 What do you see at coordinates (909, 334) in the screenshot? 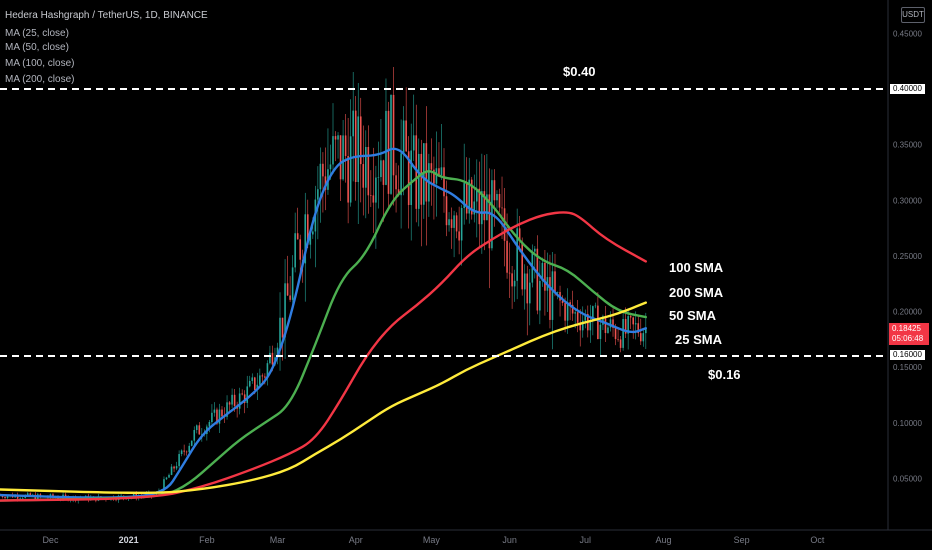
I see `current-price-tag: 0.18425 05:06:48` at bounding box center [909, 334].